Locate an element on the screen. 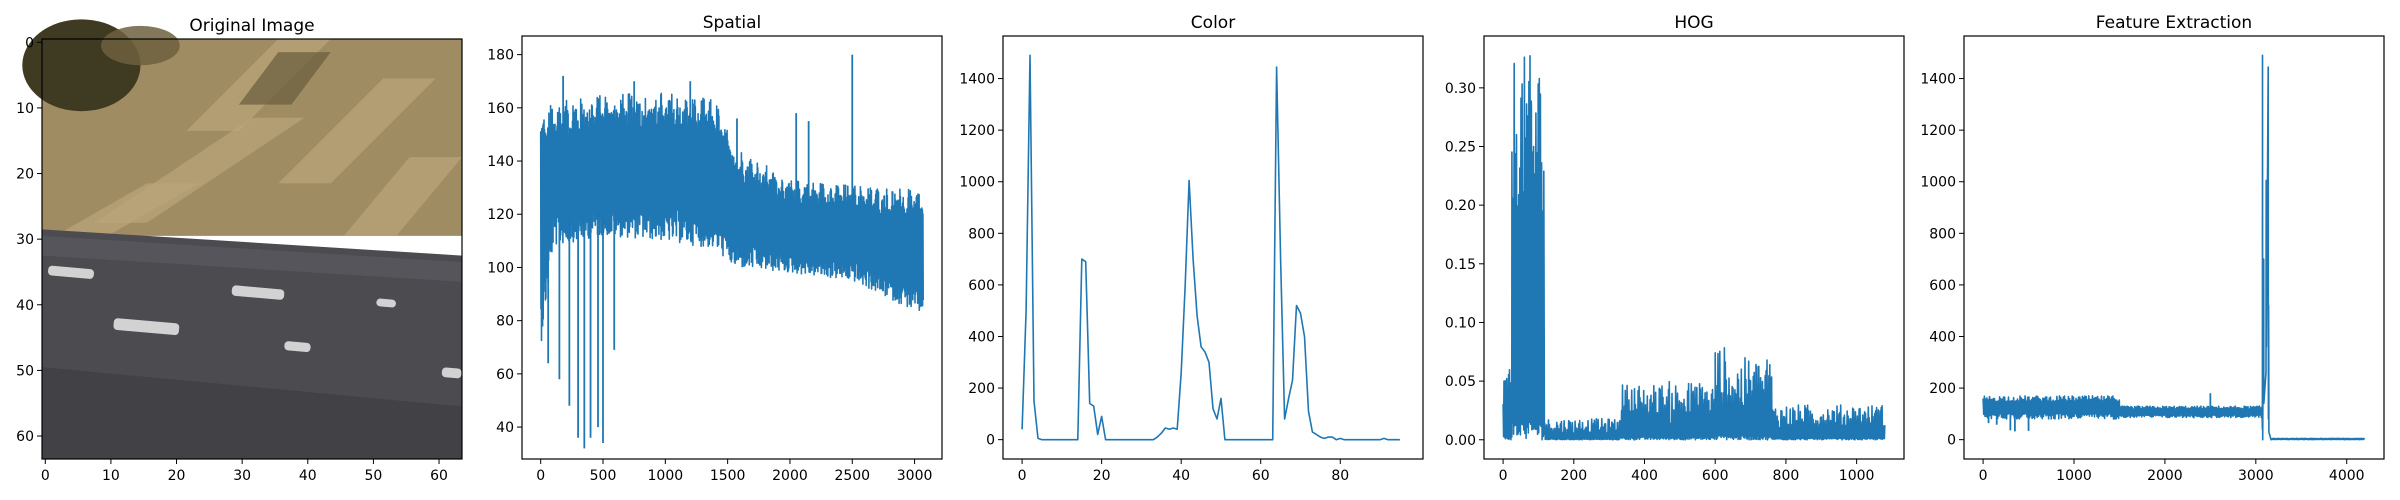 This screenshot has height=500, width=2400. y-tick-label: 400 is located at coordinates (1942, 337).